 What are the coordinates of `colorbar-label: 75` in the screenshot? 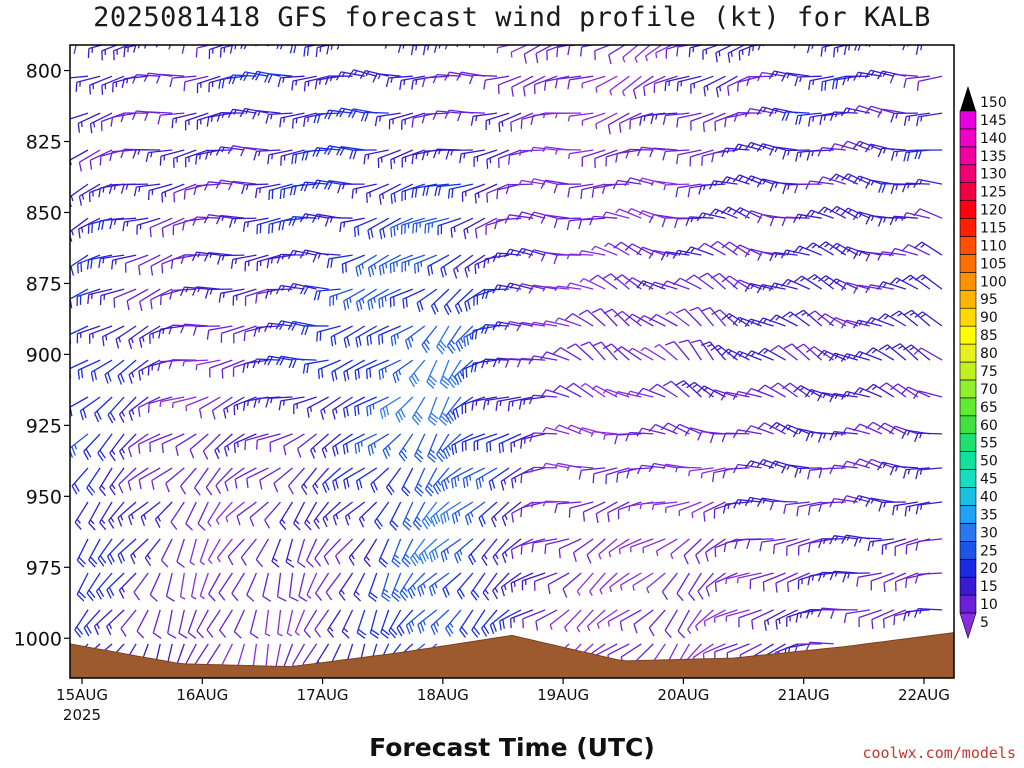 It's located at (989, 372).